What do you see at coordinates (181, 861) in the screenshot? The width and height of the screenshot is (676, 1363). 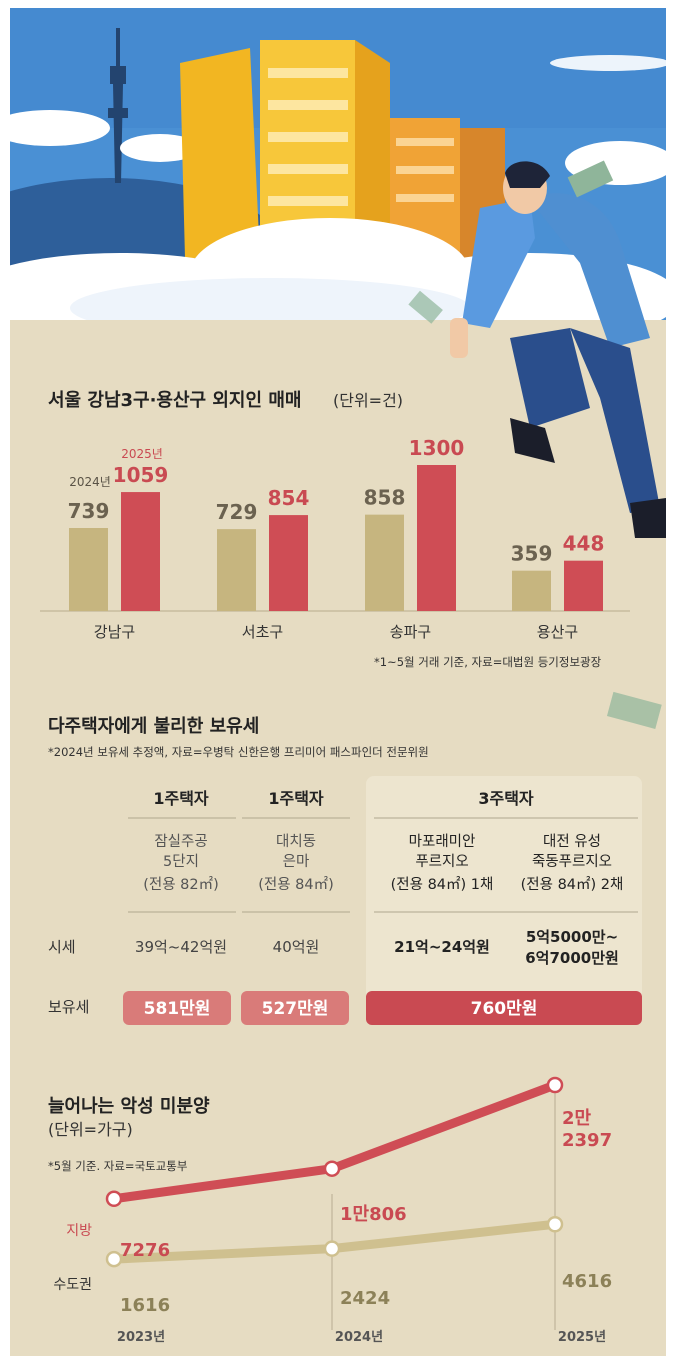 I see `property-name: 5단지` at bounding box center [181, 861].